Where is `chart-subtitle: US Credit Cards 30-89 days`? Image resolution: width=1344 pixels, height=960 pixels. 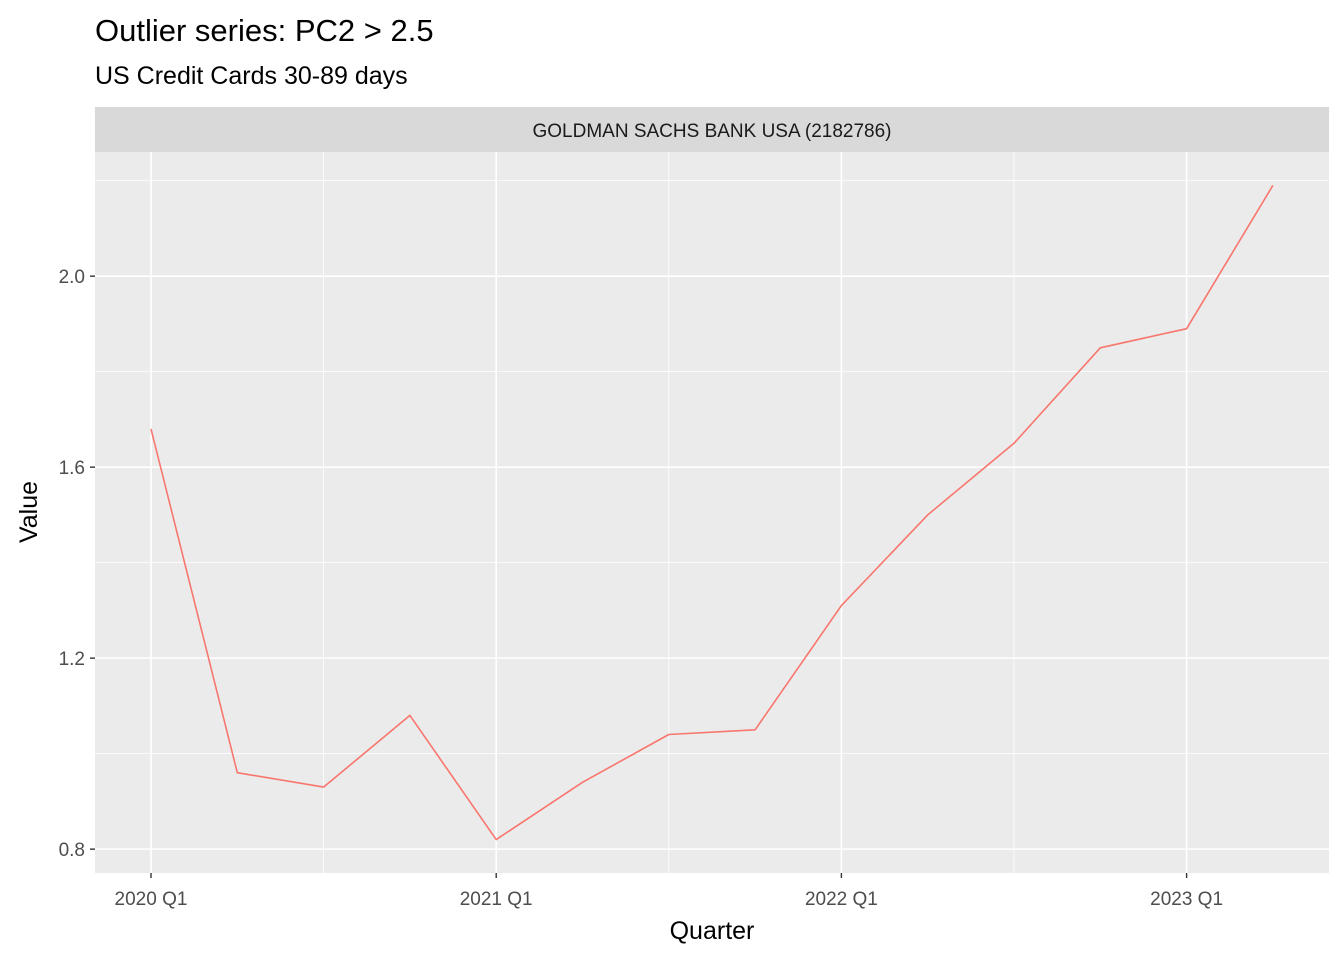
chart-subtitle: US Credit Cards 30-89 days is located at coordinates (251, 76).